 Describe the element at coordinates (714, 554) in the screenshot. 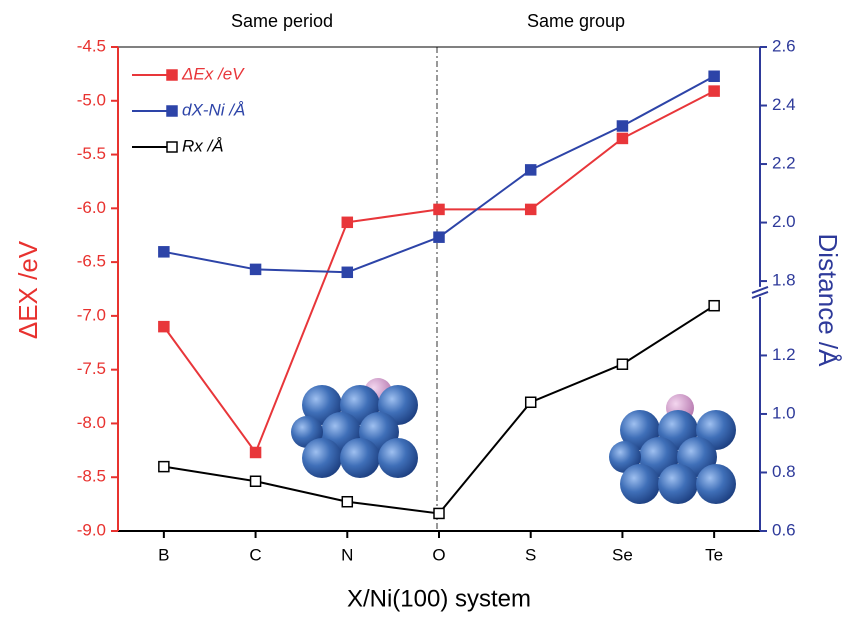

I see `x-tick-label: Te` at that location.